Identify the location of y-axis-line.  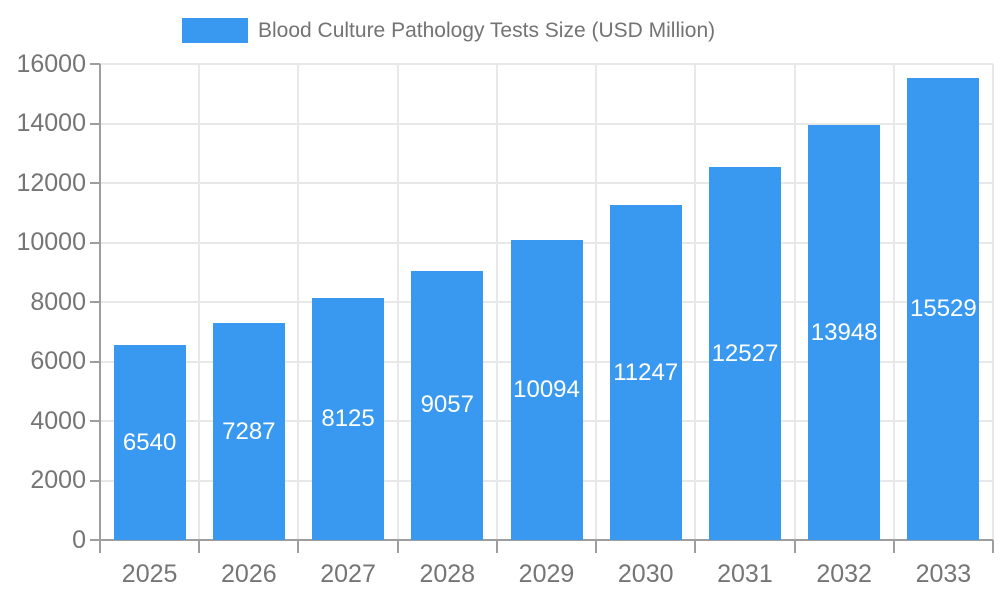
(100, 303).